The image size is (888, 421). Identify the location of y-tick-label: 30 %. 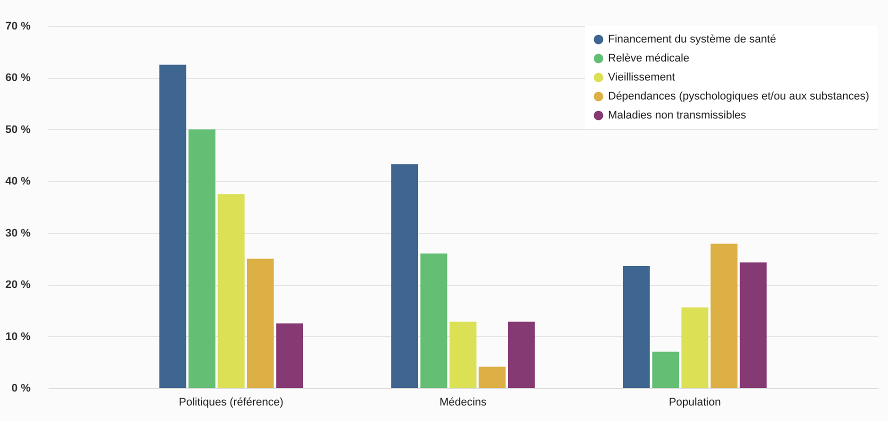
(18, 233).